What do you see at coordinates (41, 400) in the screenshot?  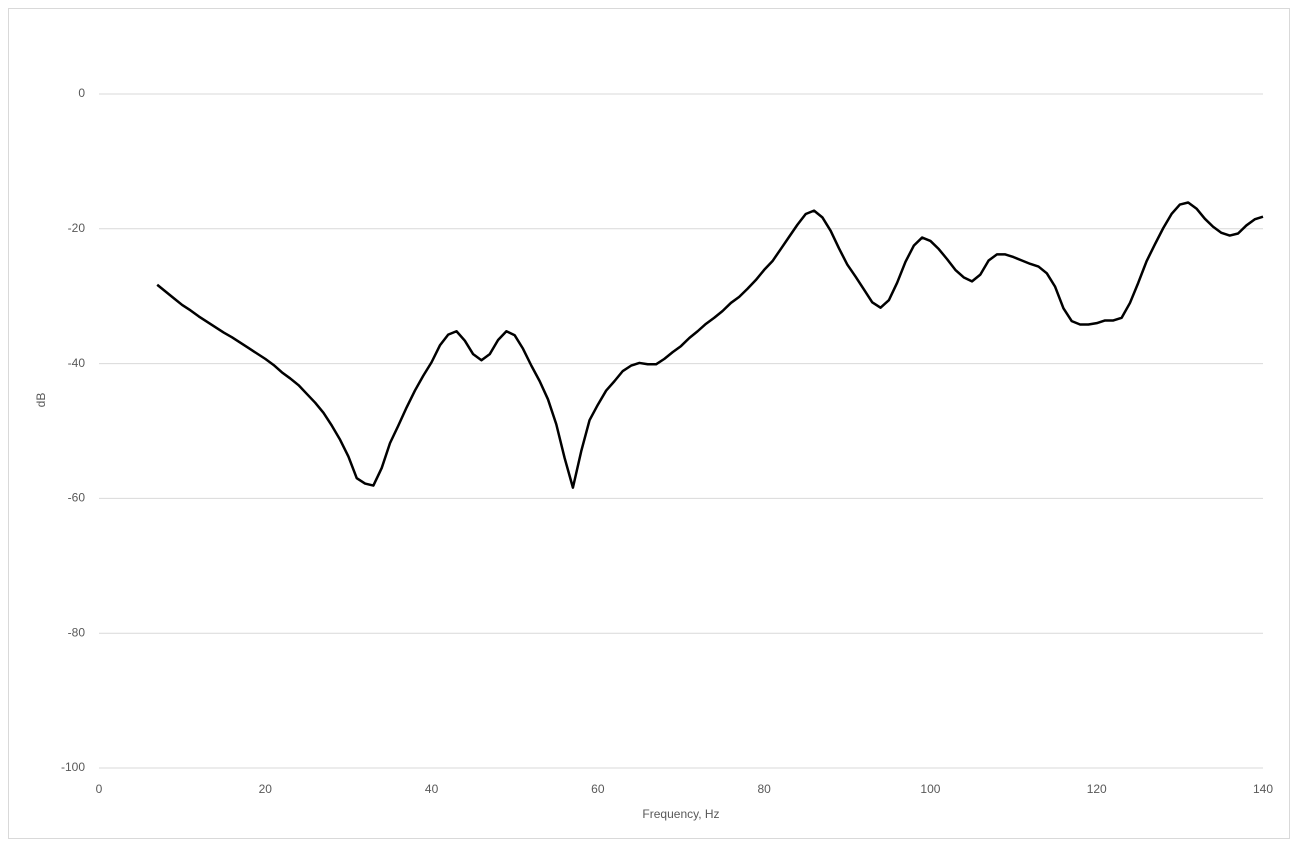 I see `y-axis-label: dB` at bounding box center [41, 400].